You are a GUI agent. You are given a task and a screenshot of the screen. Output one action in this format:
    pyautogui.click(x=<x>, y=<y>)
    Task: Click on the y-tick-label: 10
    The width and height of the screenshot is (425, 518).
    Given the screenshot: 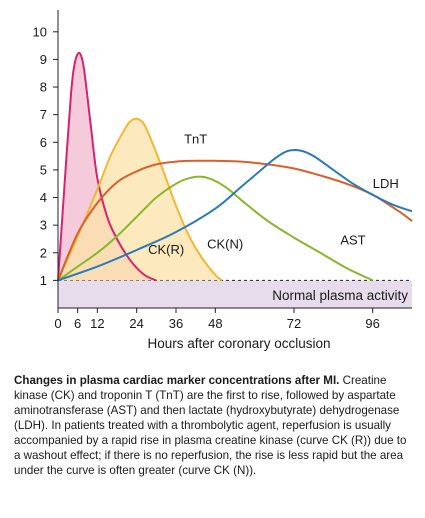 What is the action you would take?
    pyautogui.click(x=40, y=31)
    